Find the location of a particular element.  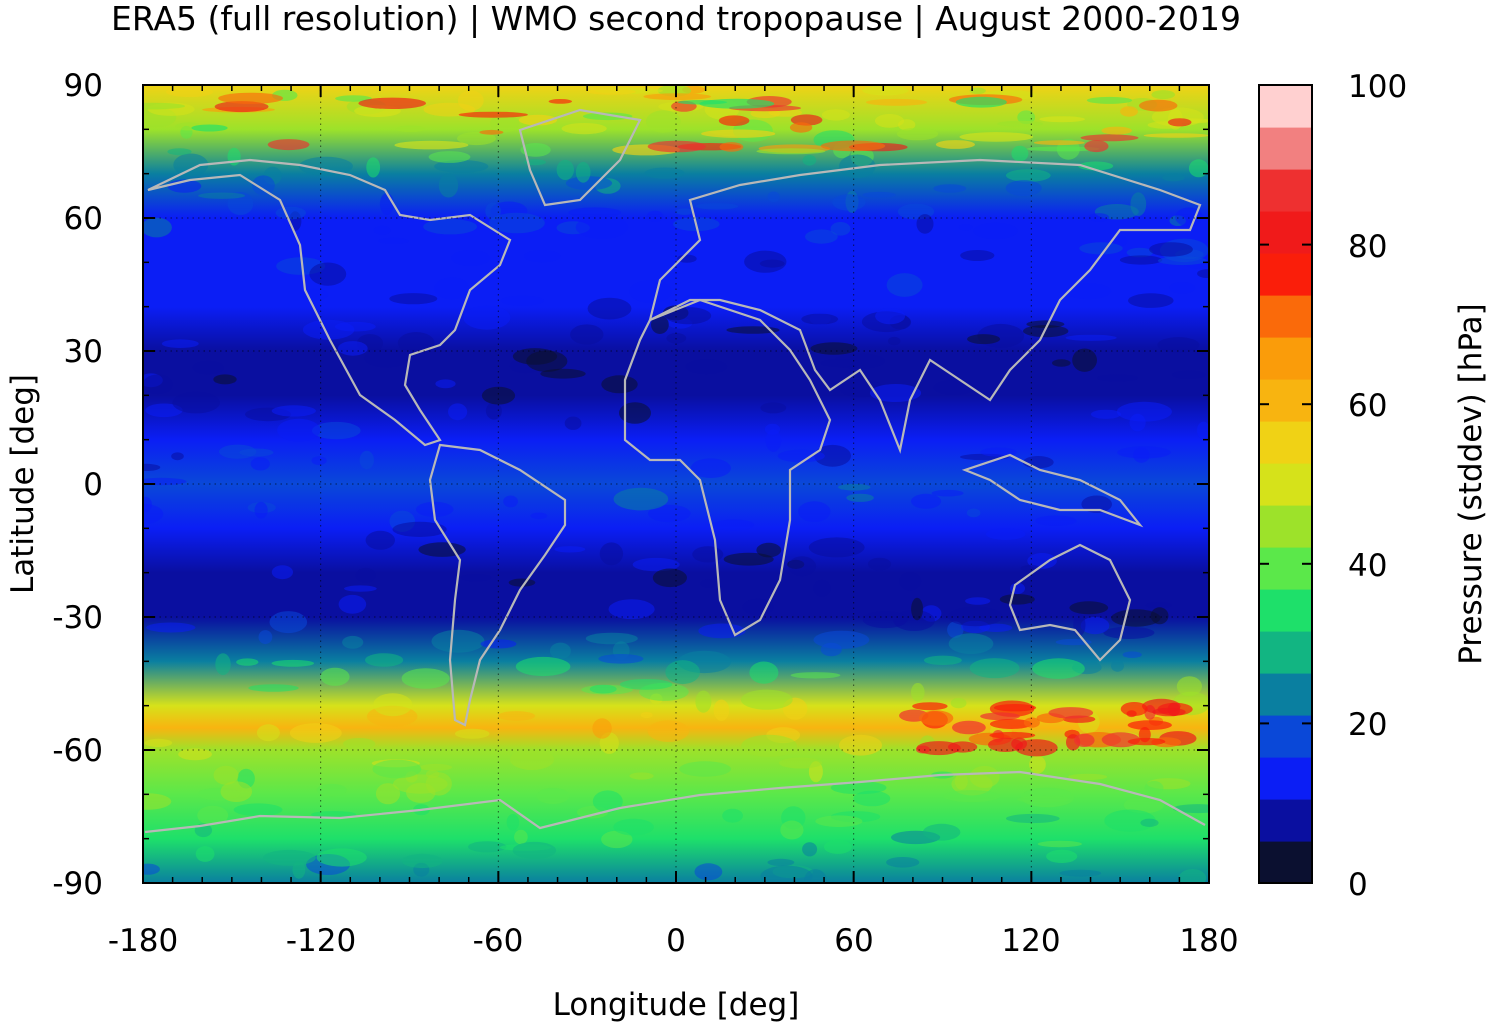

colorbar-tick-label: 40 is located at coordinates (1367, 566).